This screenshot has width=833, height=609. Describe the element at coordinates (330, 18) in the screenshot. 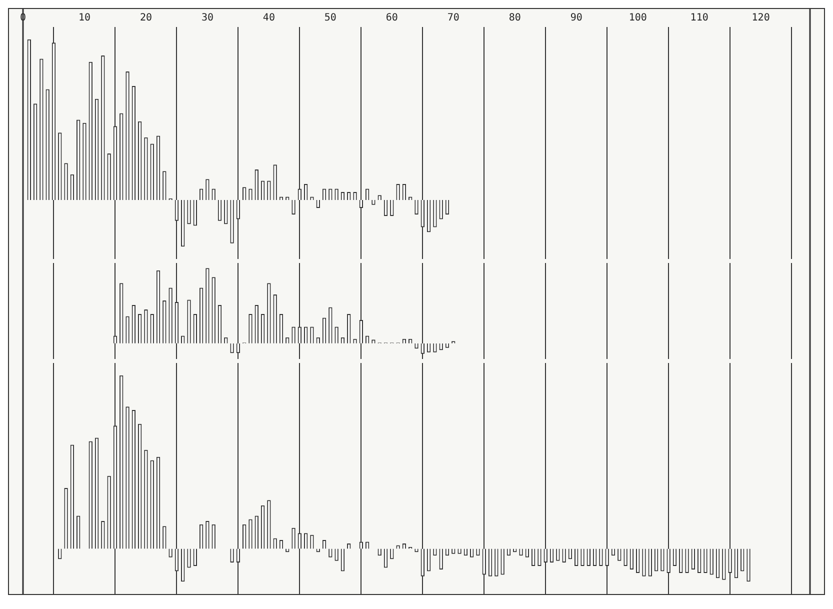

I see `x-tick-label: 50` at that location.